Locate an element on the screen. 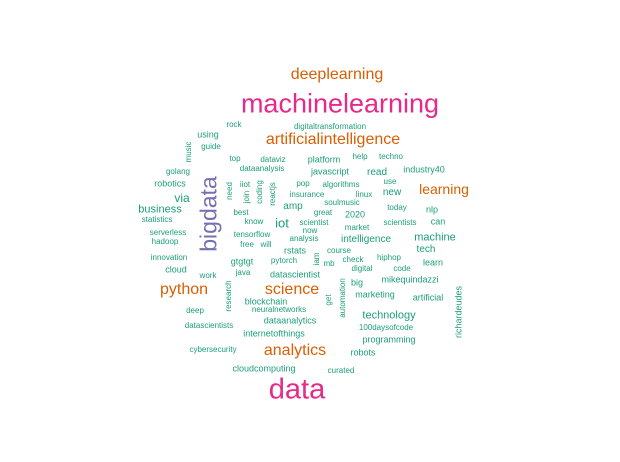 Image resolution: width=620 pixels, height=462 pixels. word: iot is located at coordinates (282, 223).